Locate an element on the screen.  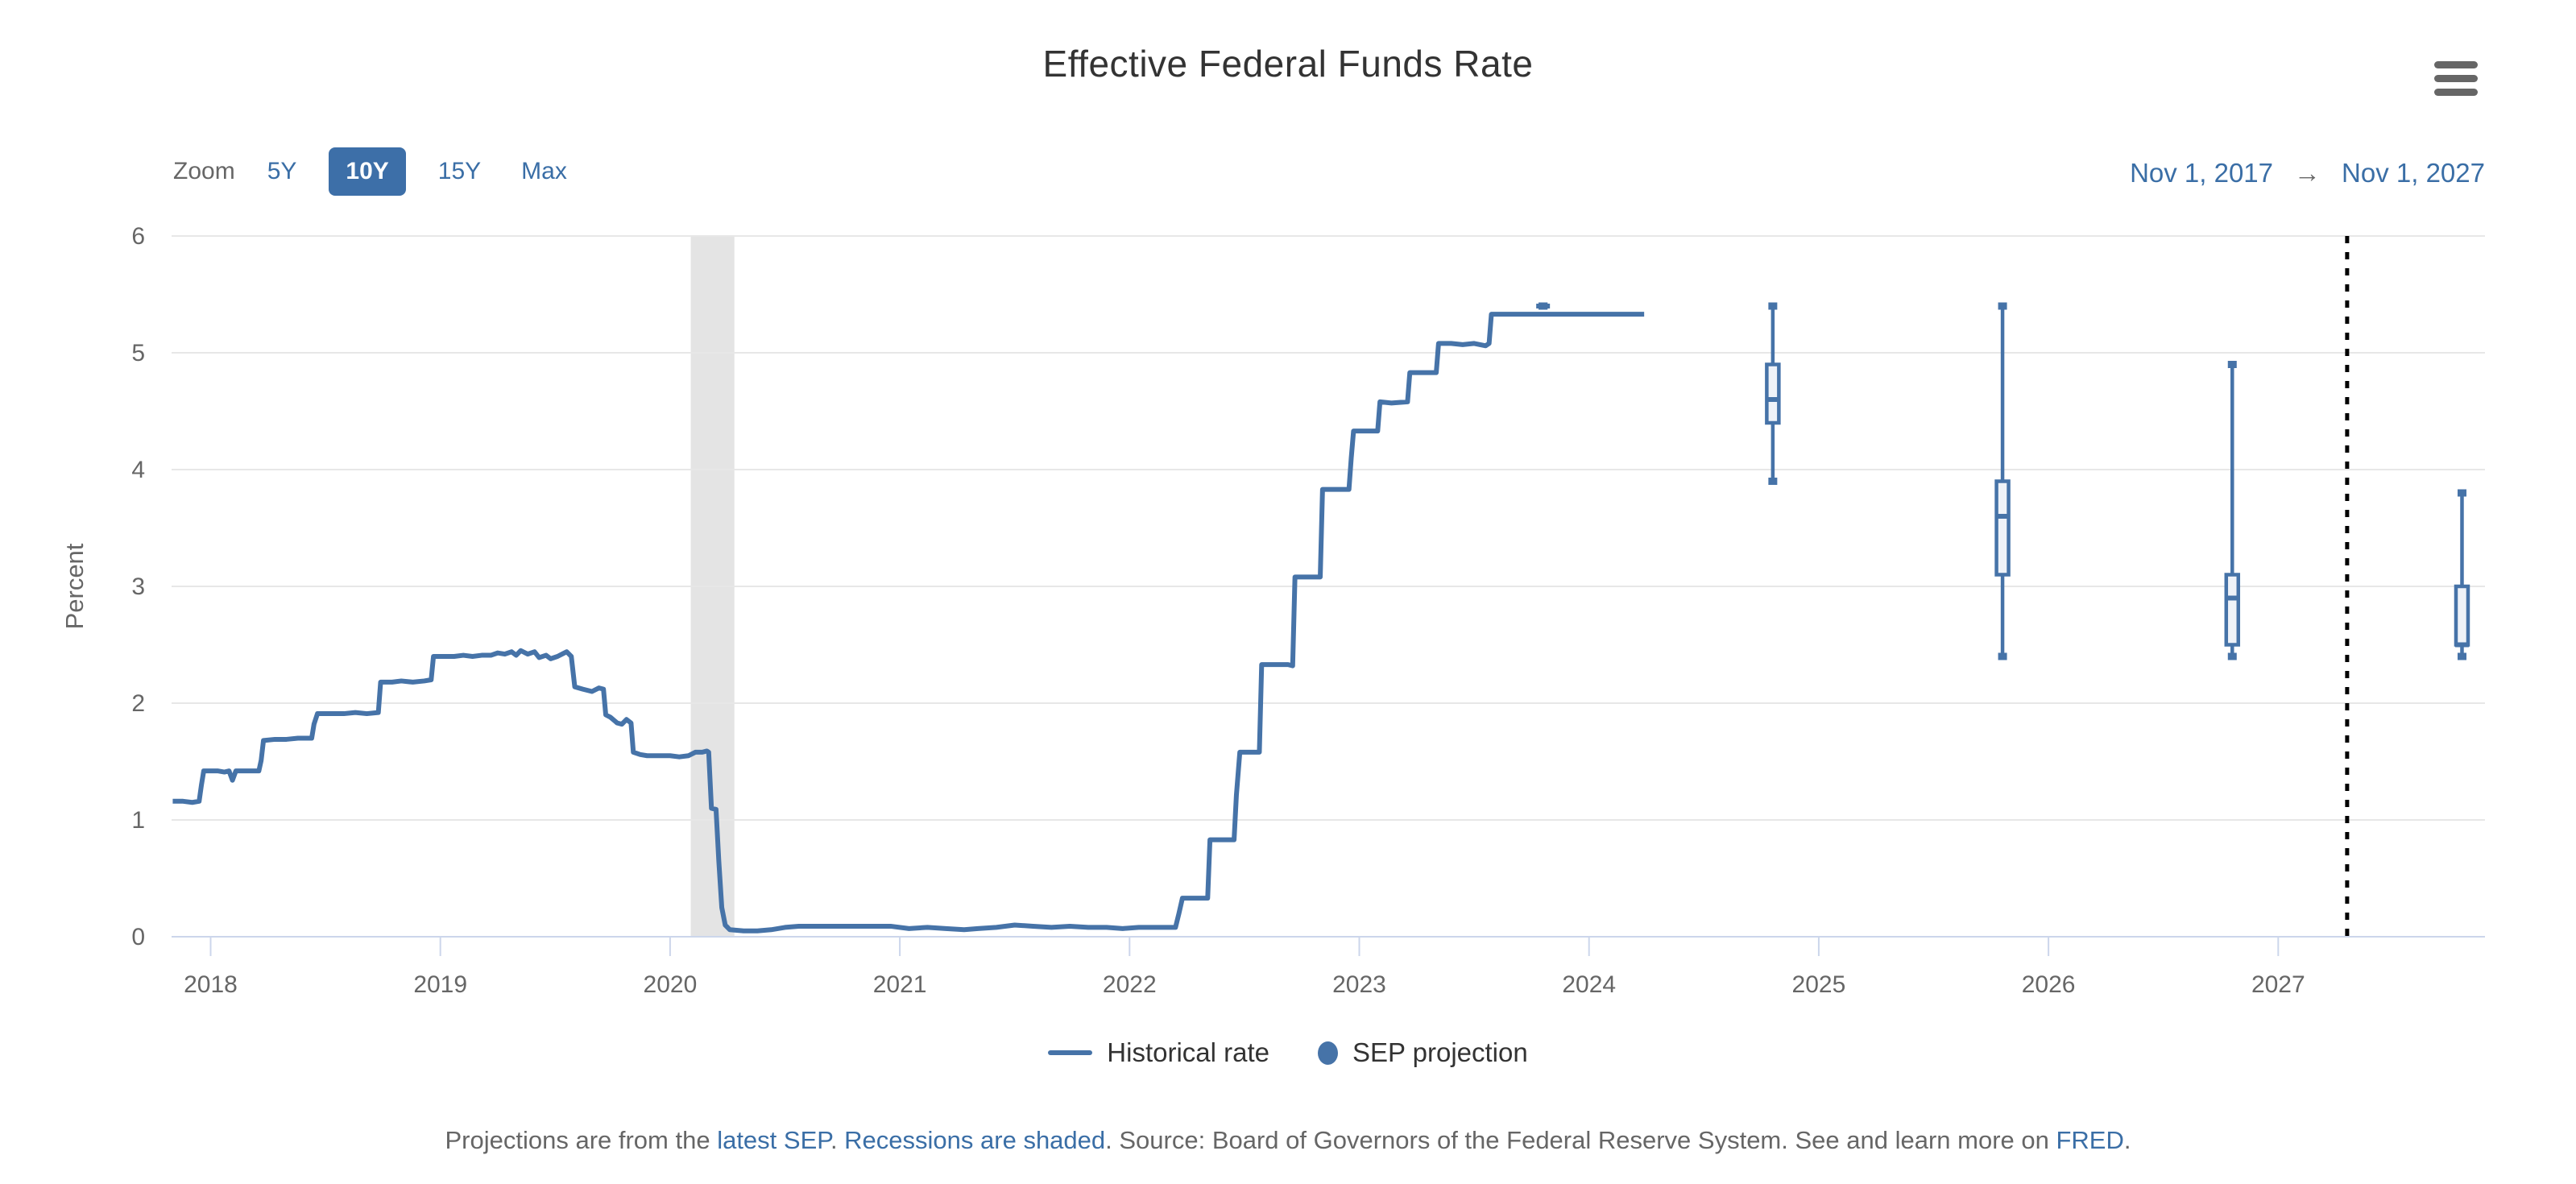
x-tick-label: 2027 is located at coordinates (2278, 984).